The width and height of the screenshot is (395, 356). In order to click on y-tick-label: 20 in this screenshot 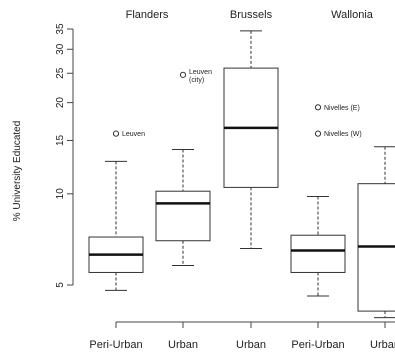, I will do `click(60, 103)`.